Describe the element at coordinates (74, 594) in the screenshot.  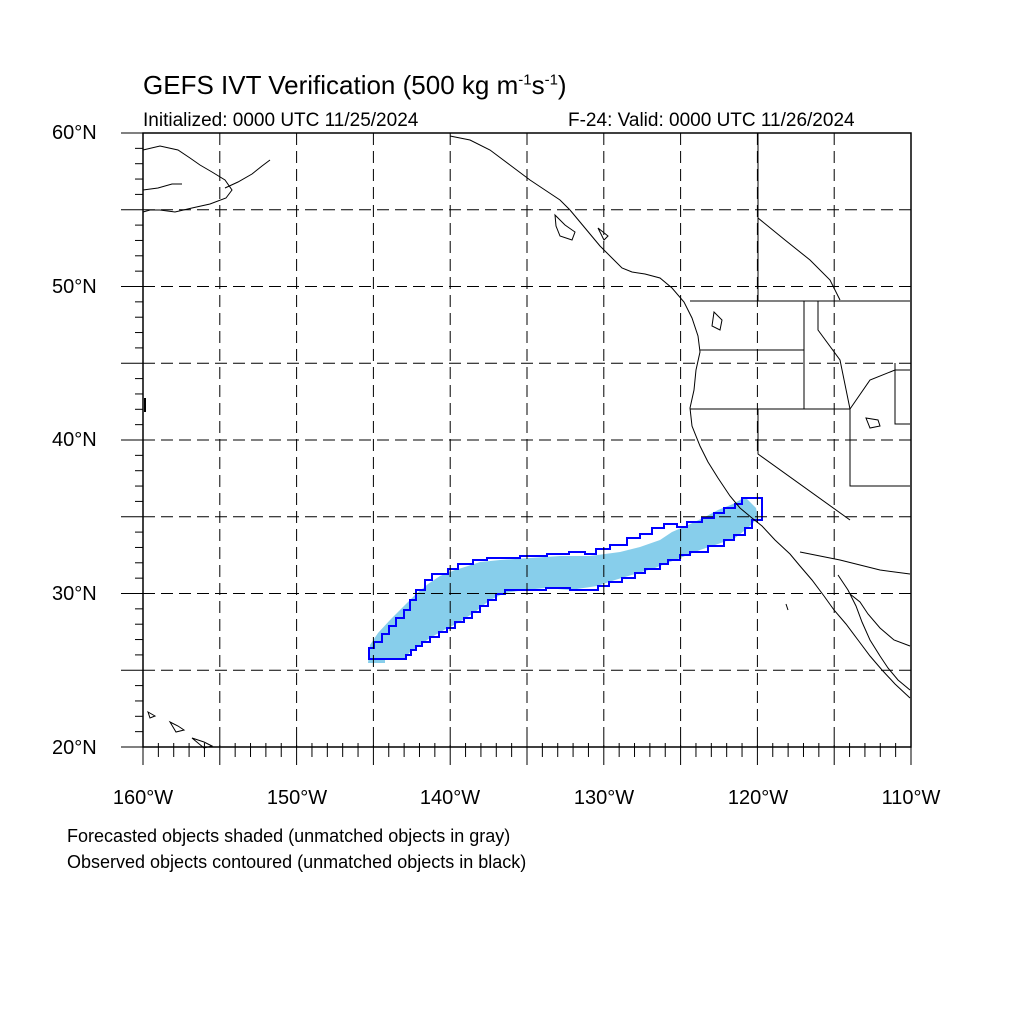
I see `lat-label-30n: 30°N` at that location.